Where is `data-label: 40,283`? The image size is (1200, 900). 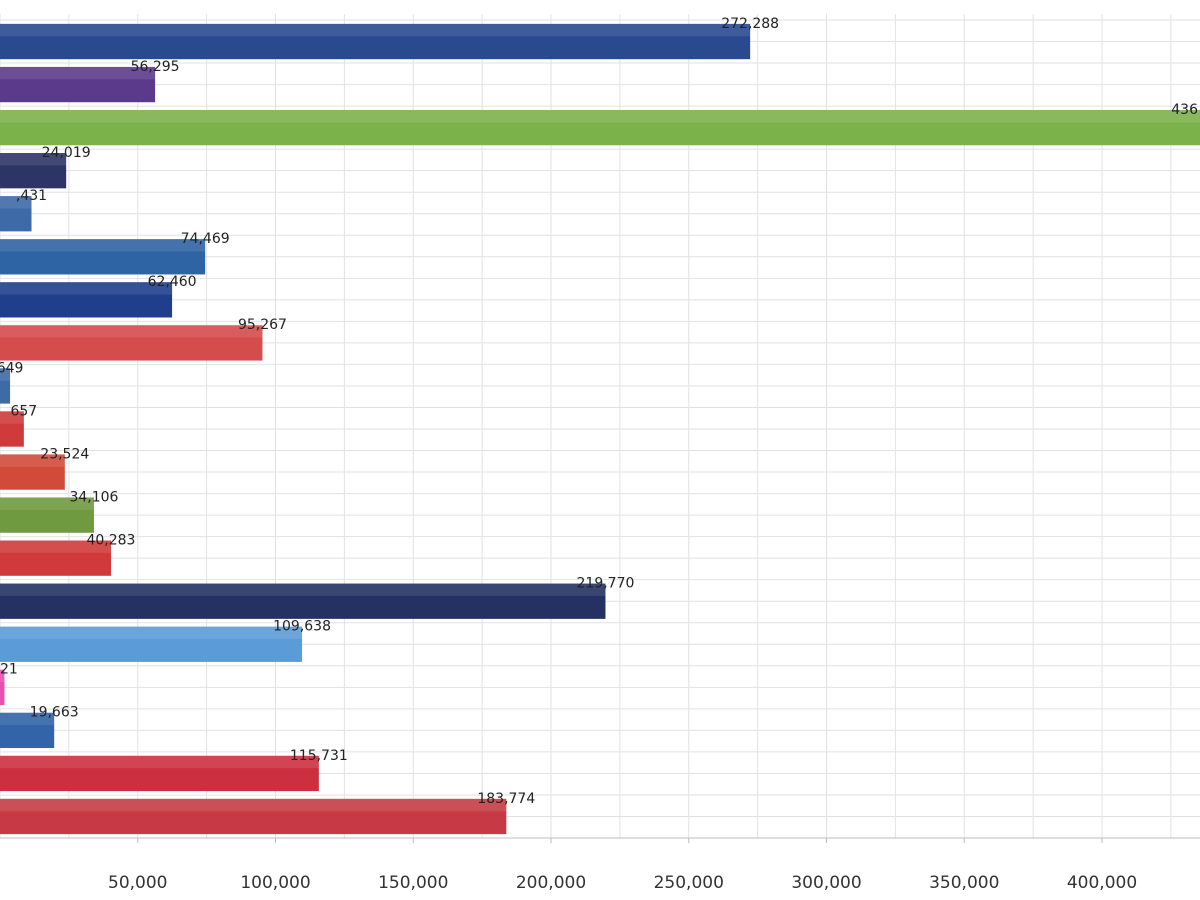
data-label: 40,283 is located at coordinates (110, 541).